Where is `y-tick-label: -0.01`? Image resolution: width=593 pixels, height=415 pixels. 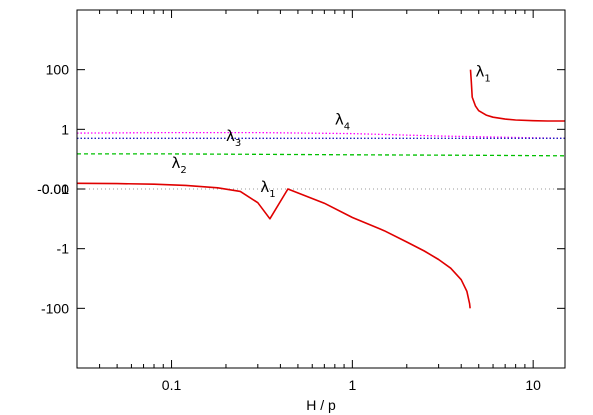 y-tick-label: -0.01 is located at coordinates (53, 189).